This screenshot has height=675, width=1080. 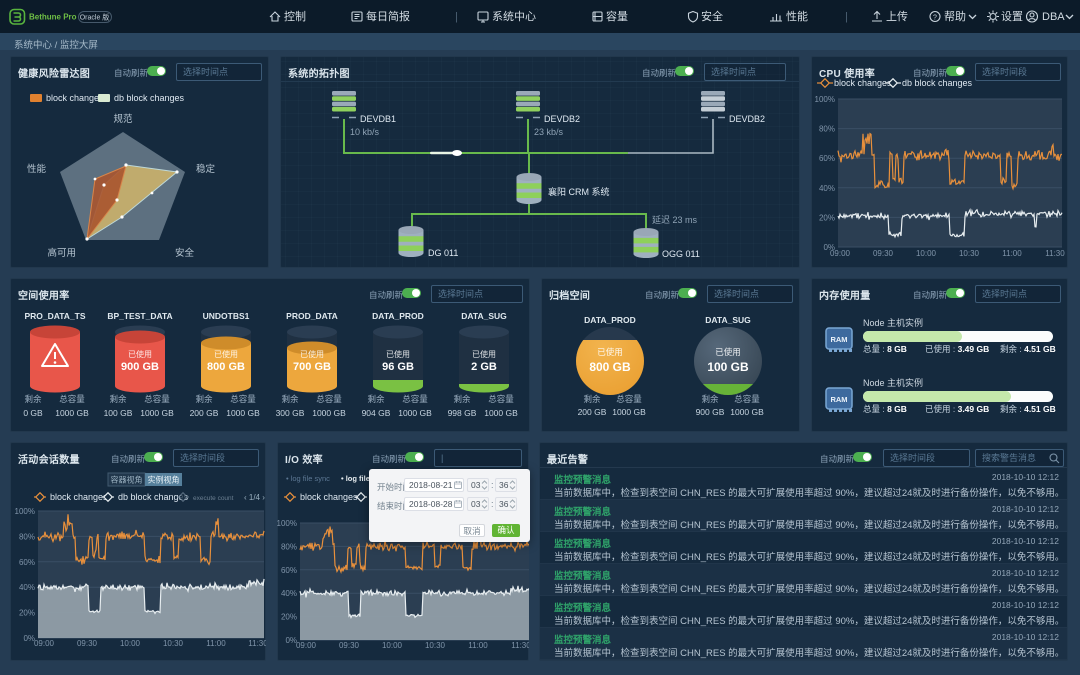 What do you see at coordinates (54, 316) in the screenshot?
I see `svg-text: PRO_DATA_TS` at bounding box center [54, 316].